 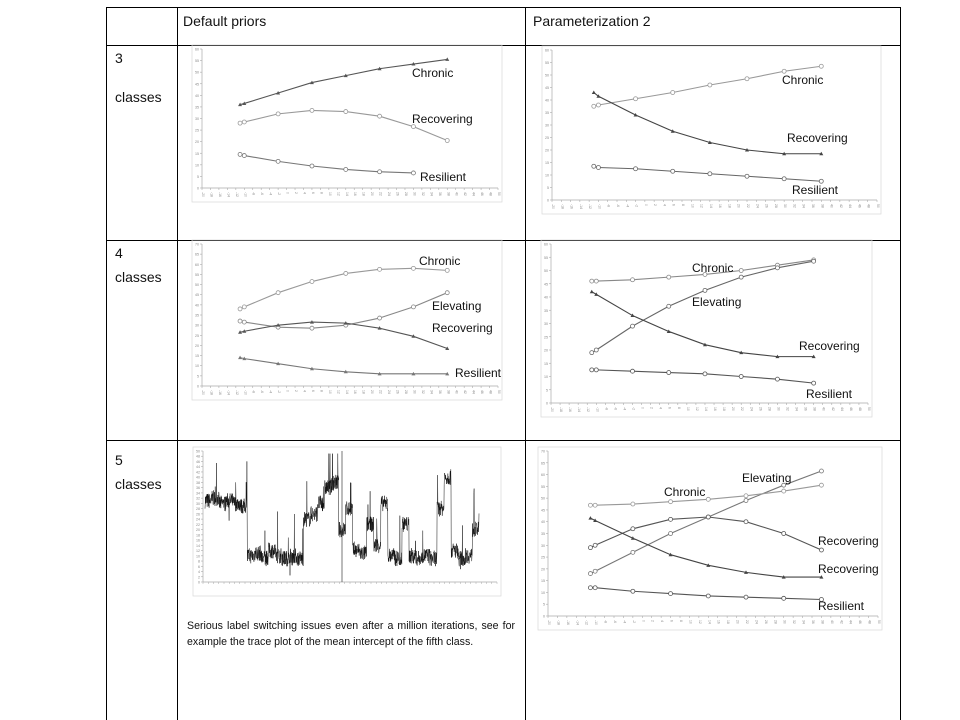 I want to click on x-tick-label: 12, so click(x=702, y=206).